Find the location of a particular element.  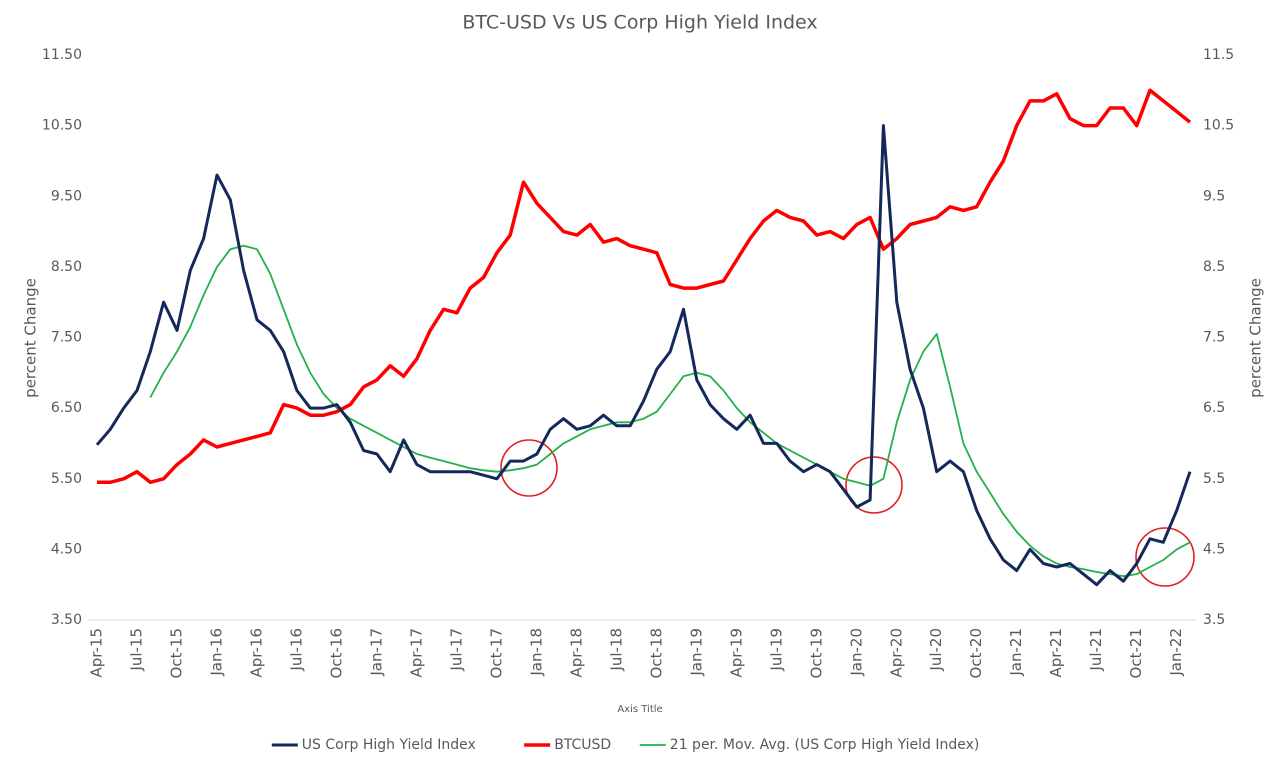

annotations is located at coordinates (847, 513).